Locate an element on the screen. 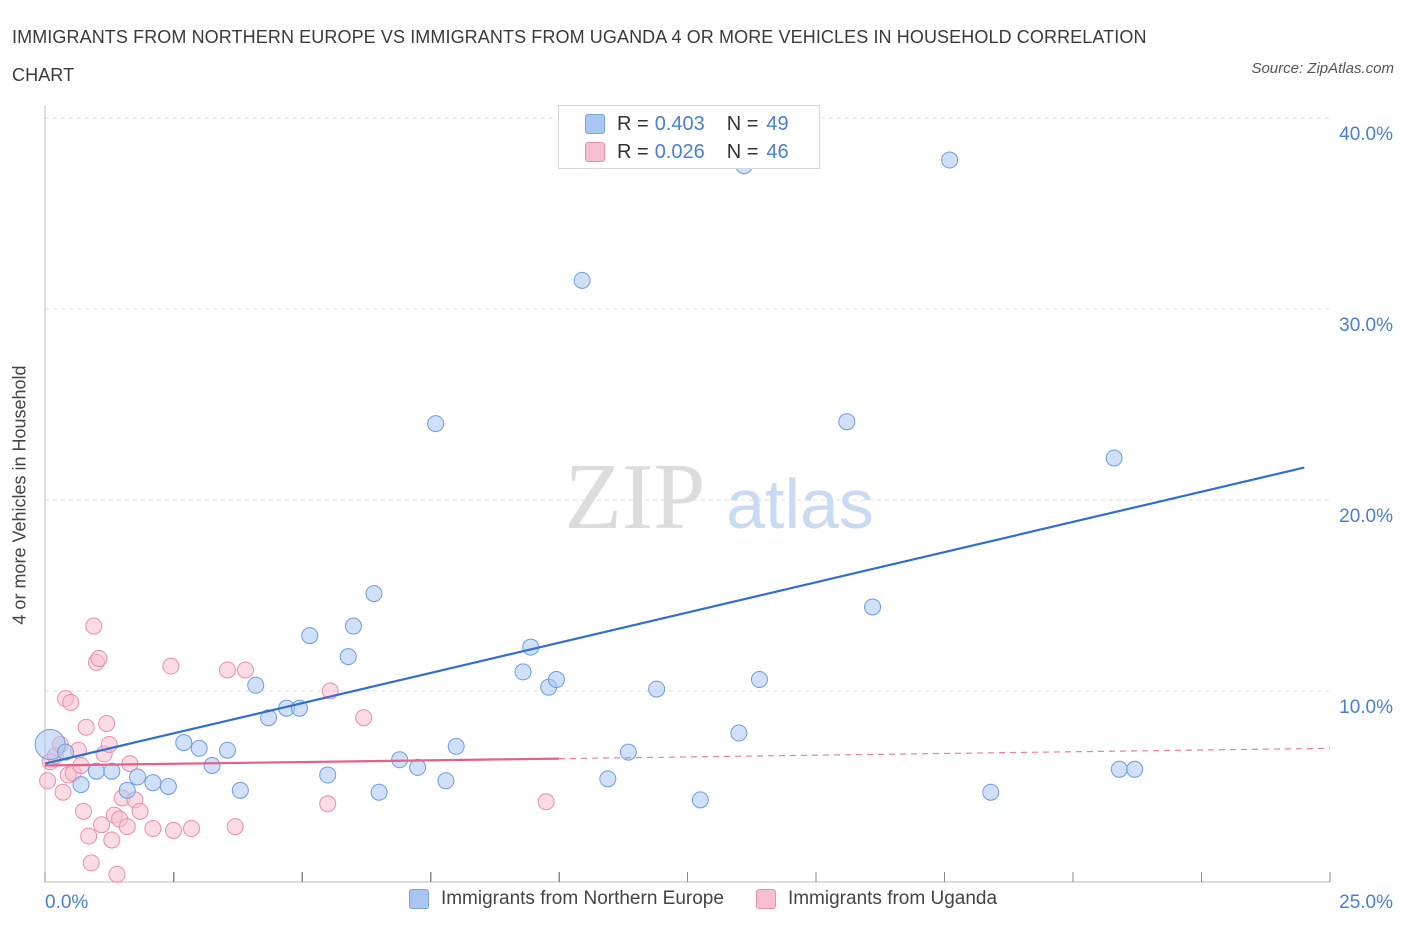  trend-line-uganda is located at coordinates (302, 762).